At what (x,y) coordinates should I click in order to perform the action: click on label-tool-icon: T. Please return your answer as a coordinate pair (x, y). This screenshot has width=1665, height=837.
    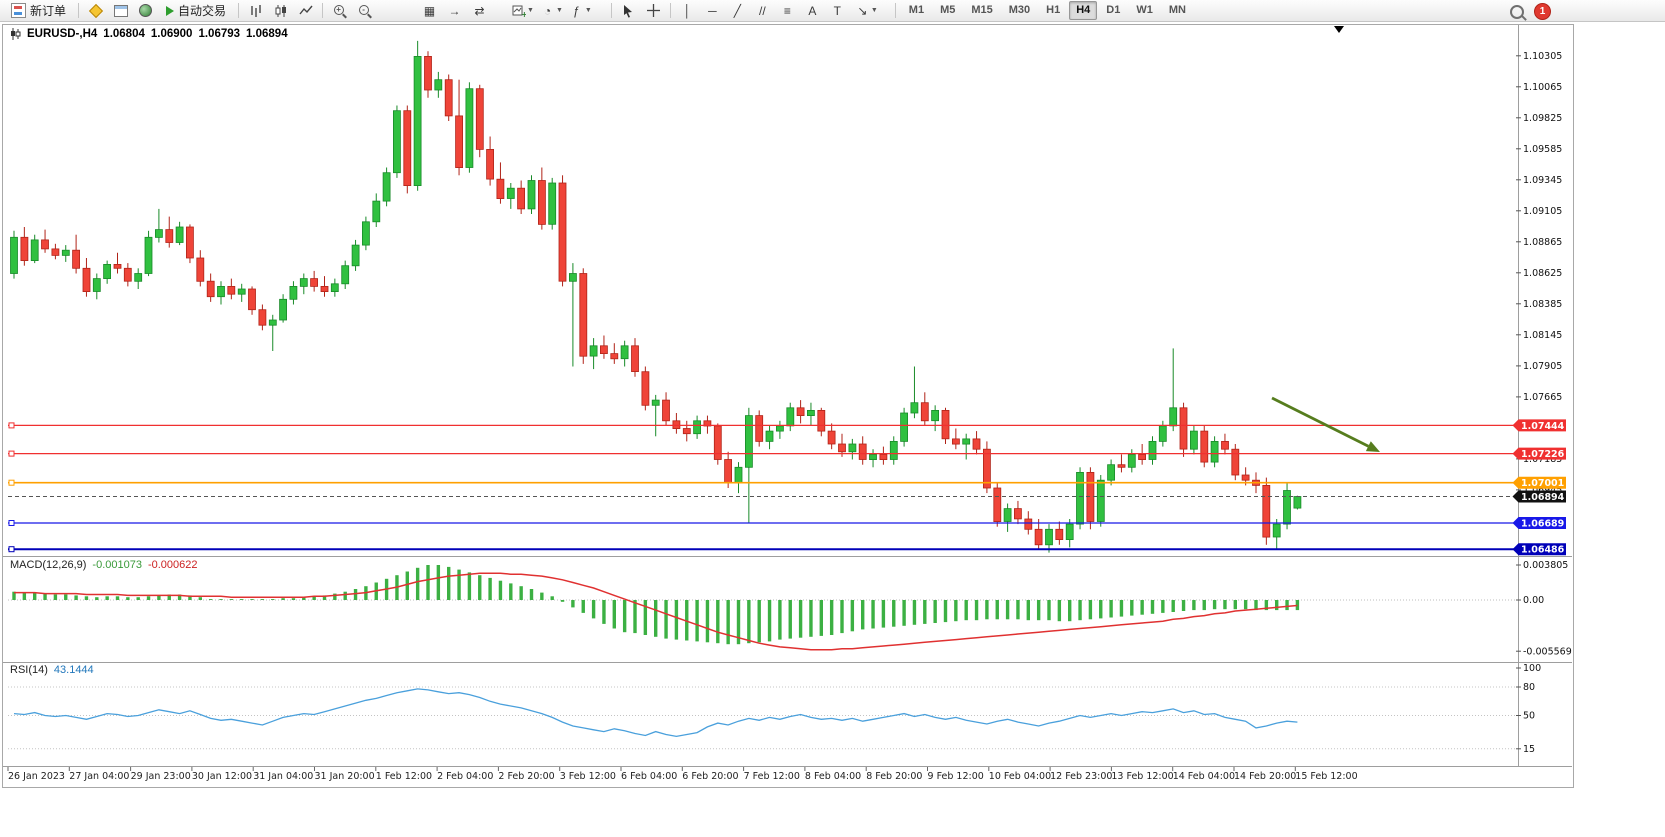
    Looking at the image, I should click on (837, 10).